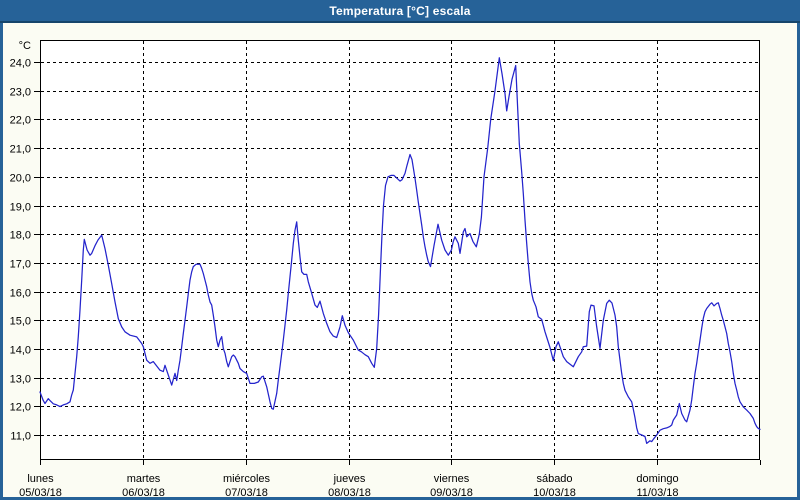  What do you see at coordinates (20, 179) in the screenshot?
I see `y-tick-label: 20,0` at bounding box center [20, 179].